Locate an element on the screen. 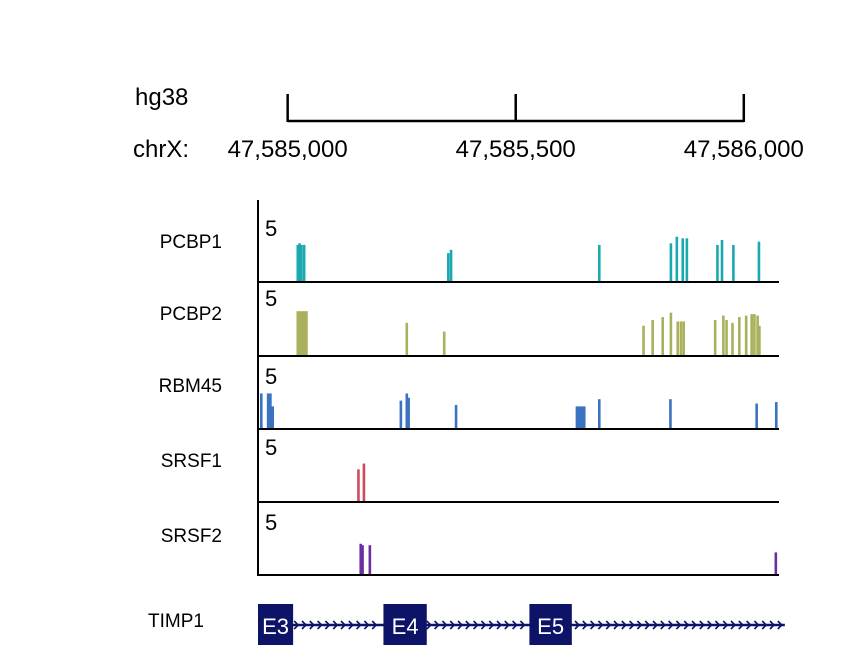 The width and height of the screenshot is (867, 671). ruler-tick-label: 47,585,500 is located at coordinates (516, 149).